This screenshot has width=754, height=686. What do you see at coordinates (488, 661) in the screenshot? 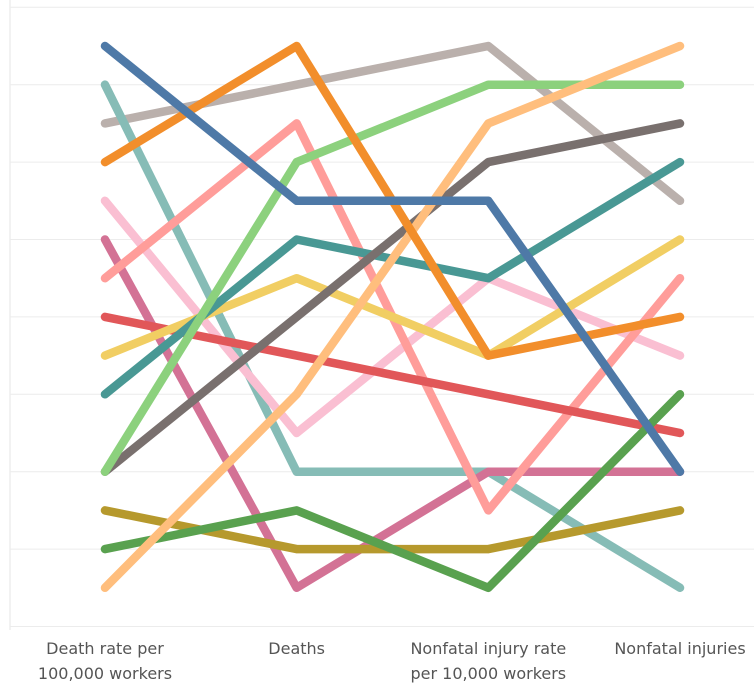
I see `x-tick-label: Nonfatal injury rate per 10,000 workers` at bounding box center [488, 661].